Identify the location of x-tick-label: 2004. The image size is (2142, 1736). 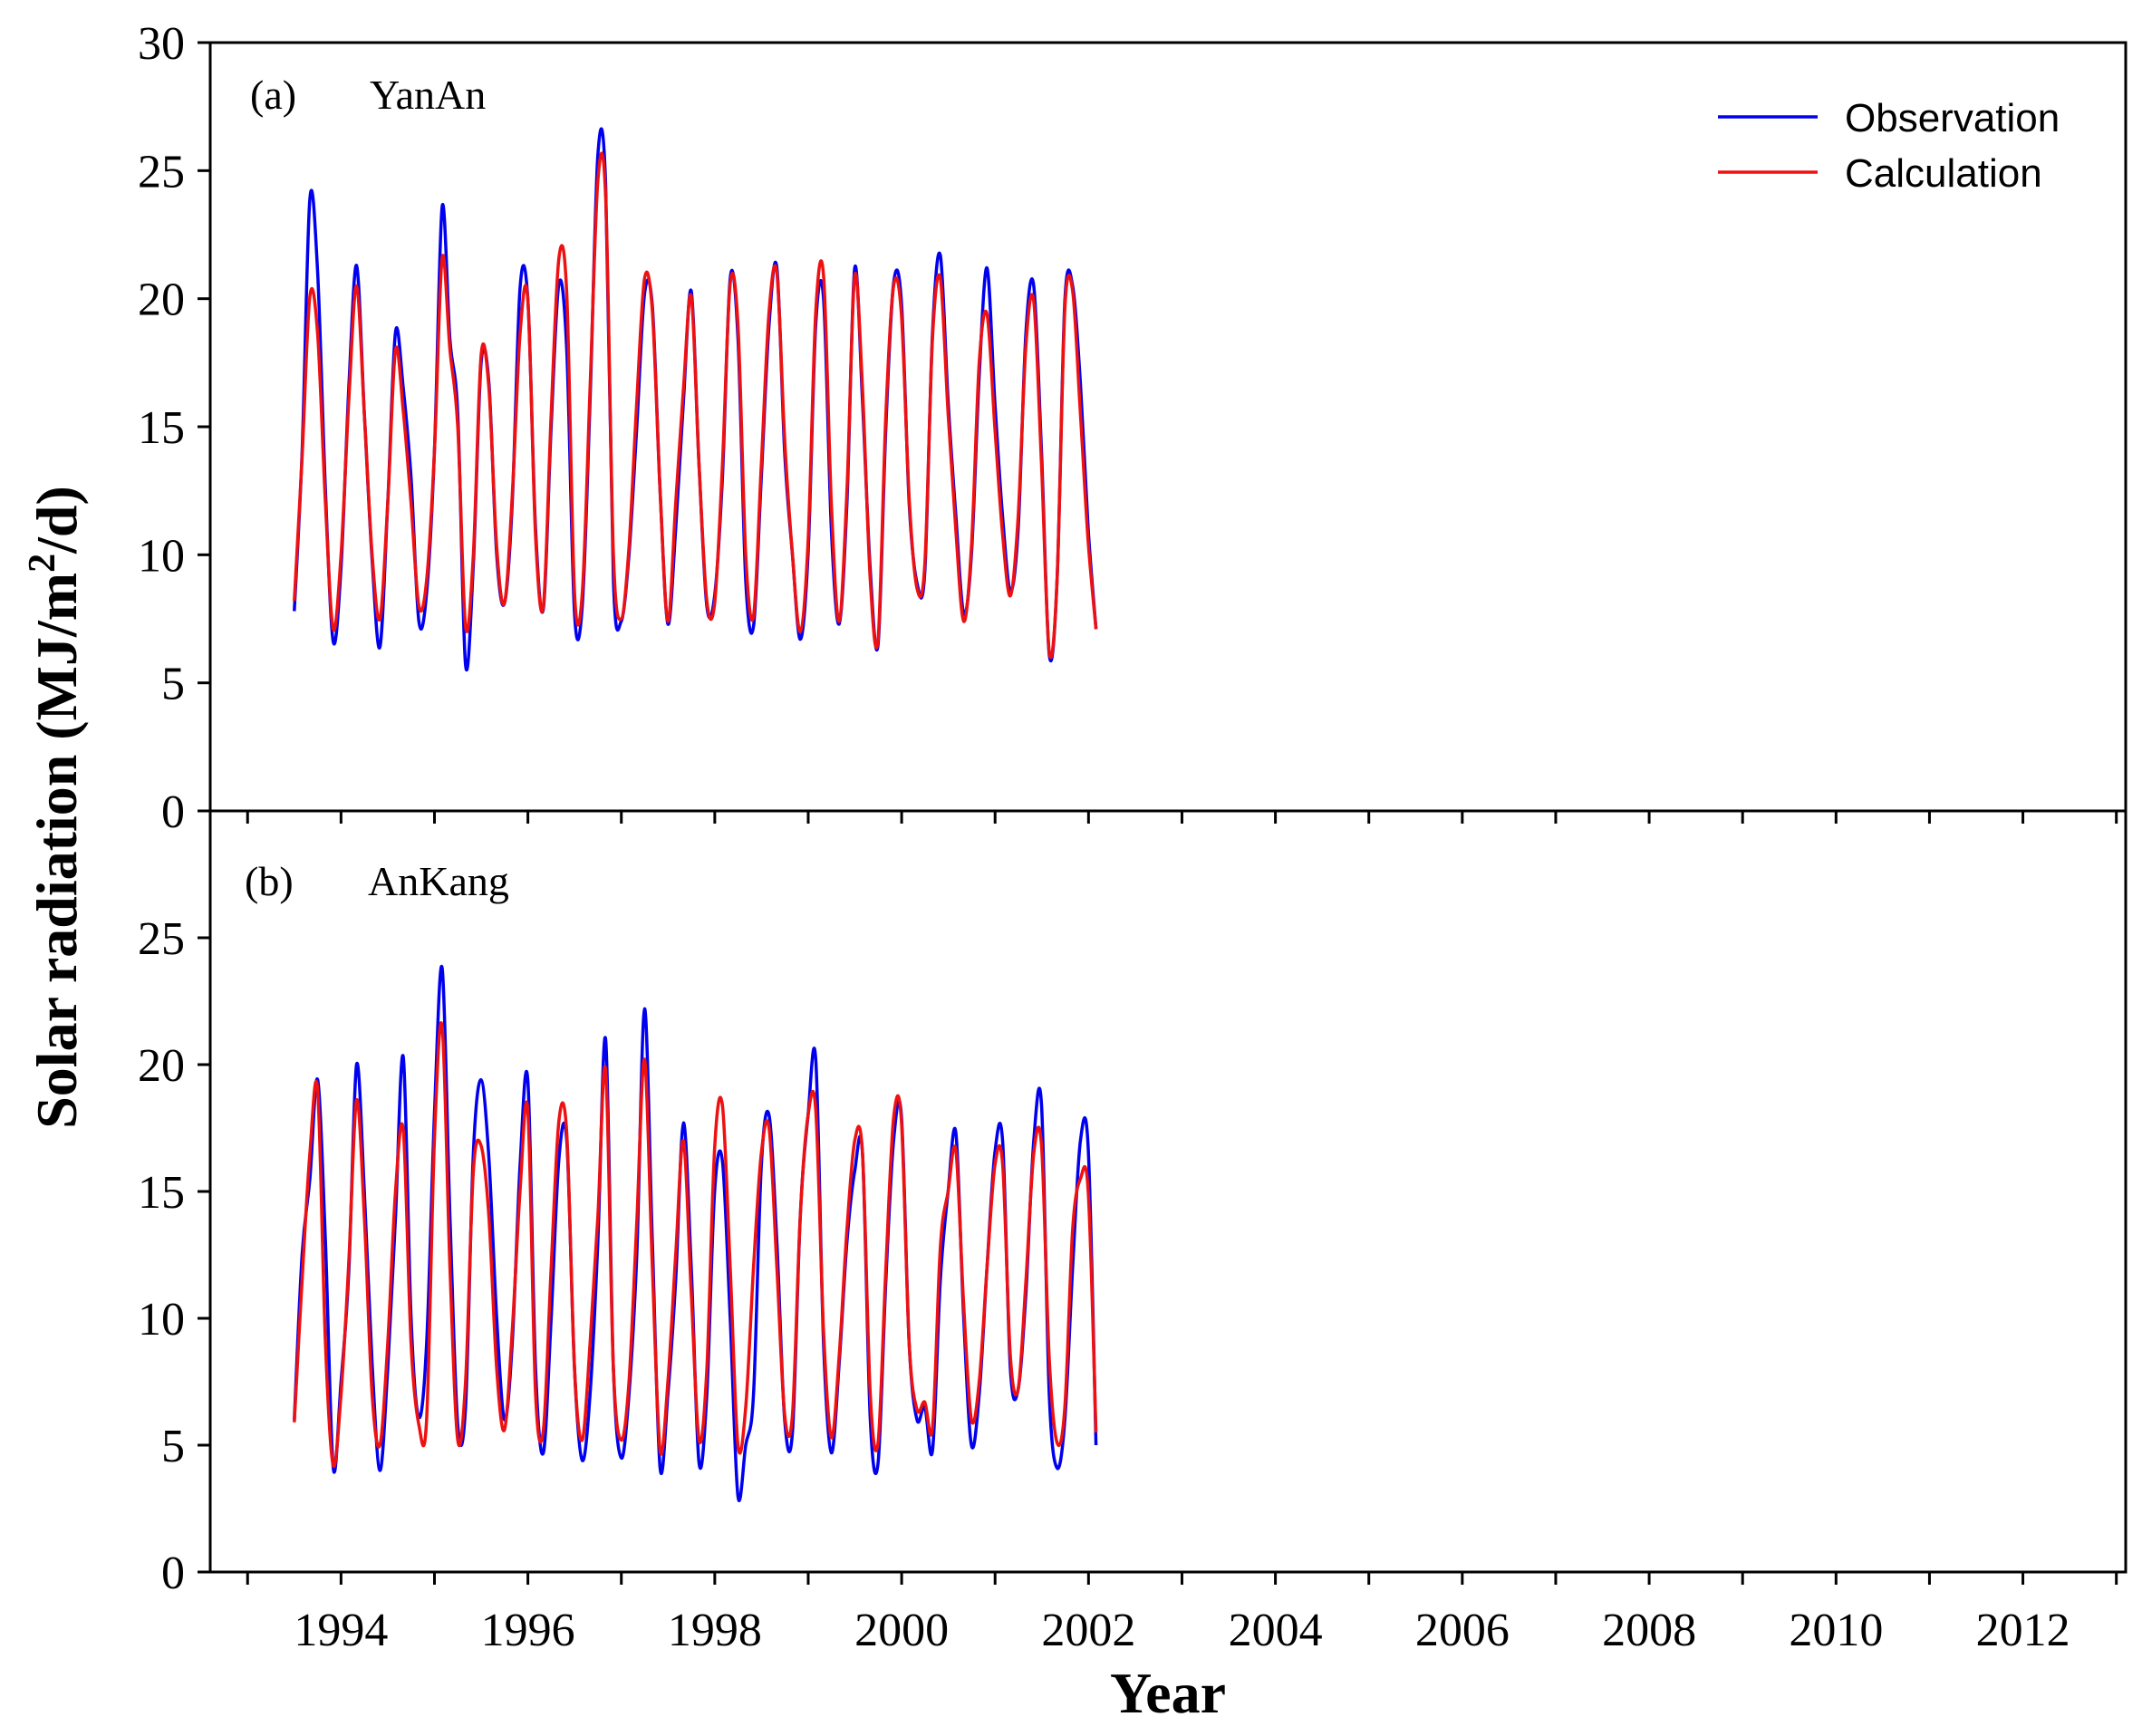
(1276, 1630).